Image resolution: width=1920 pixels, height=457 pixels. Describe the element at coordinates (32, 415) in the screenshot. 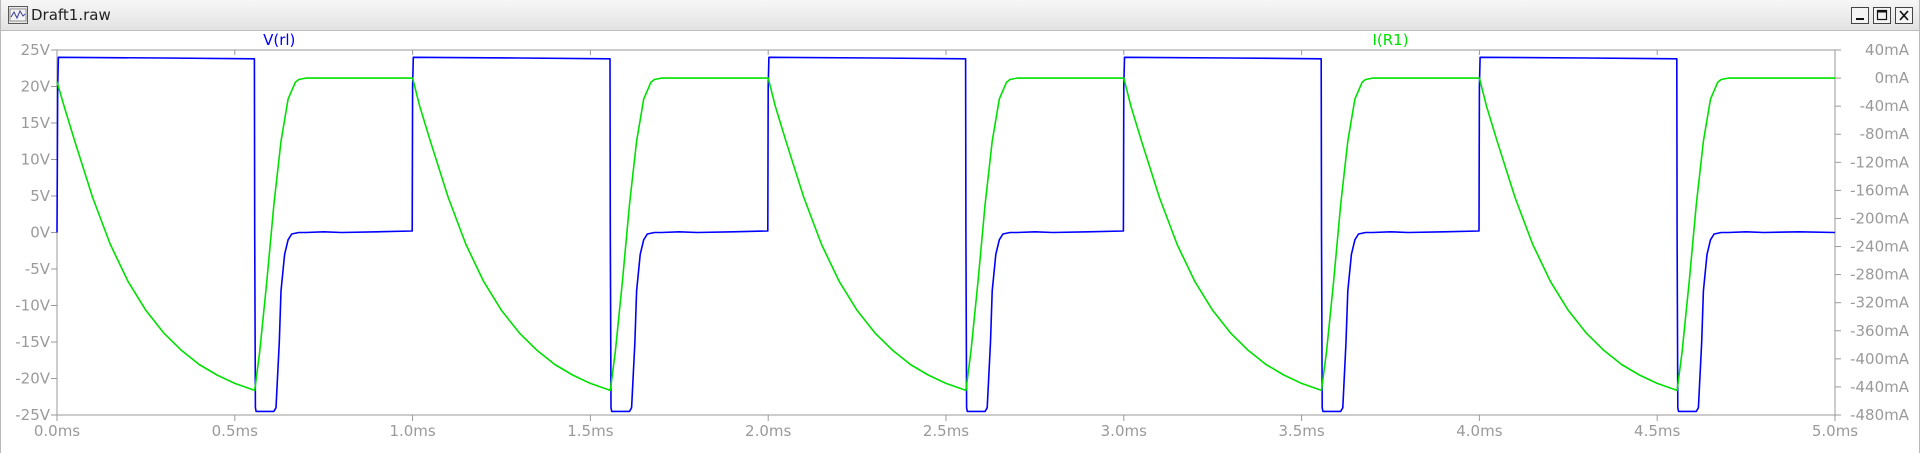

I see `y-left-tick-label: -25V` at that location.